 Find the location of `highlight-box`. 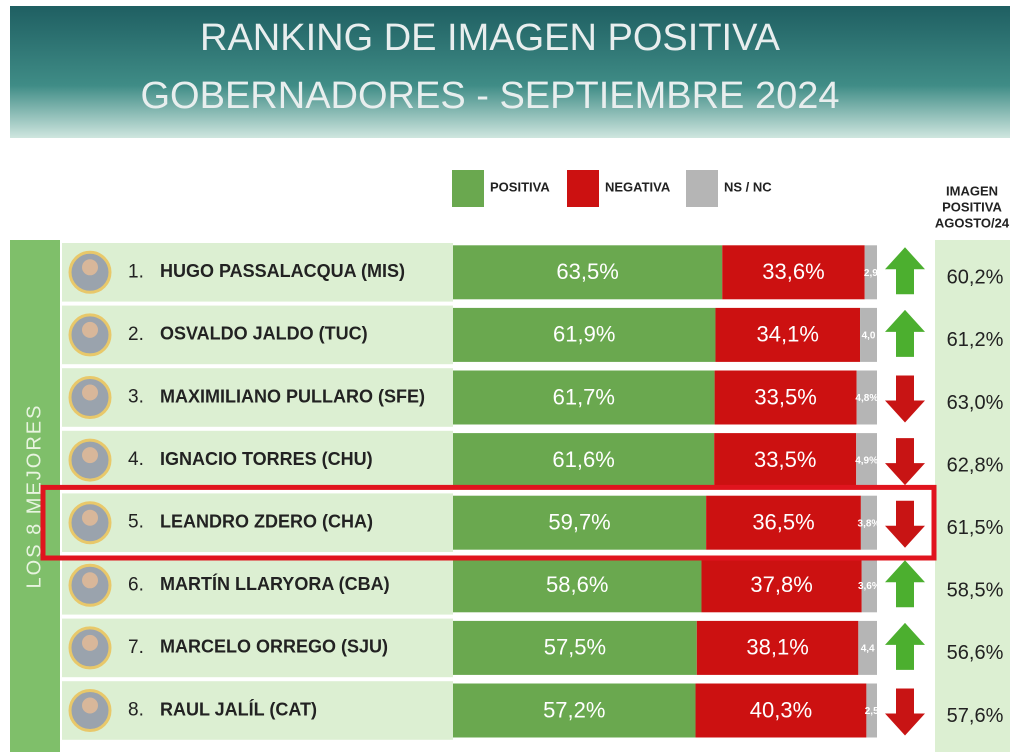

highlight-box is located at coordinates (488, 522).